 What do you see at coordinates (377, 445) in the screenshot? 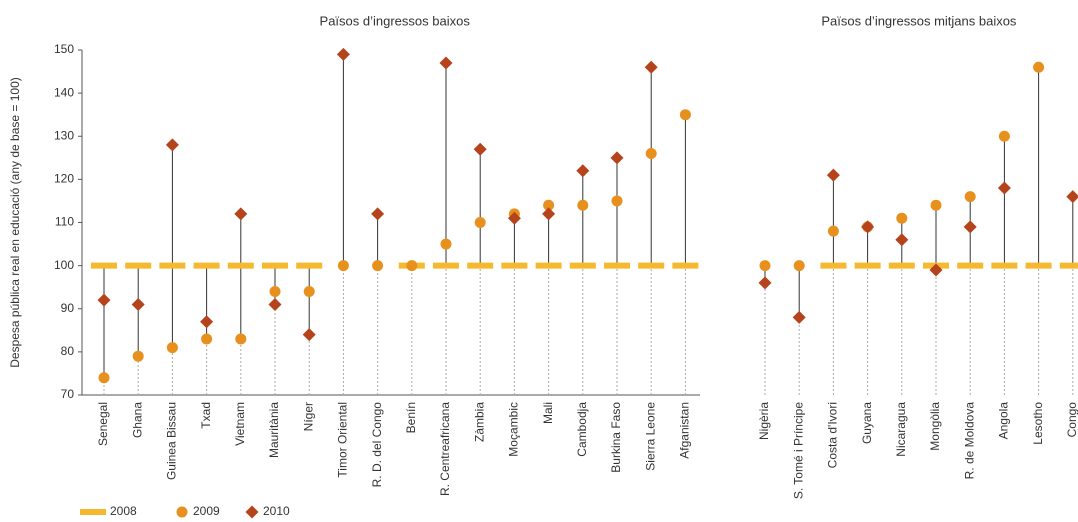
I see `x-tick-label: R. D. del Congo` at bounding box center [377, 445].